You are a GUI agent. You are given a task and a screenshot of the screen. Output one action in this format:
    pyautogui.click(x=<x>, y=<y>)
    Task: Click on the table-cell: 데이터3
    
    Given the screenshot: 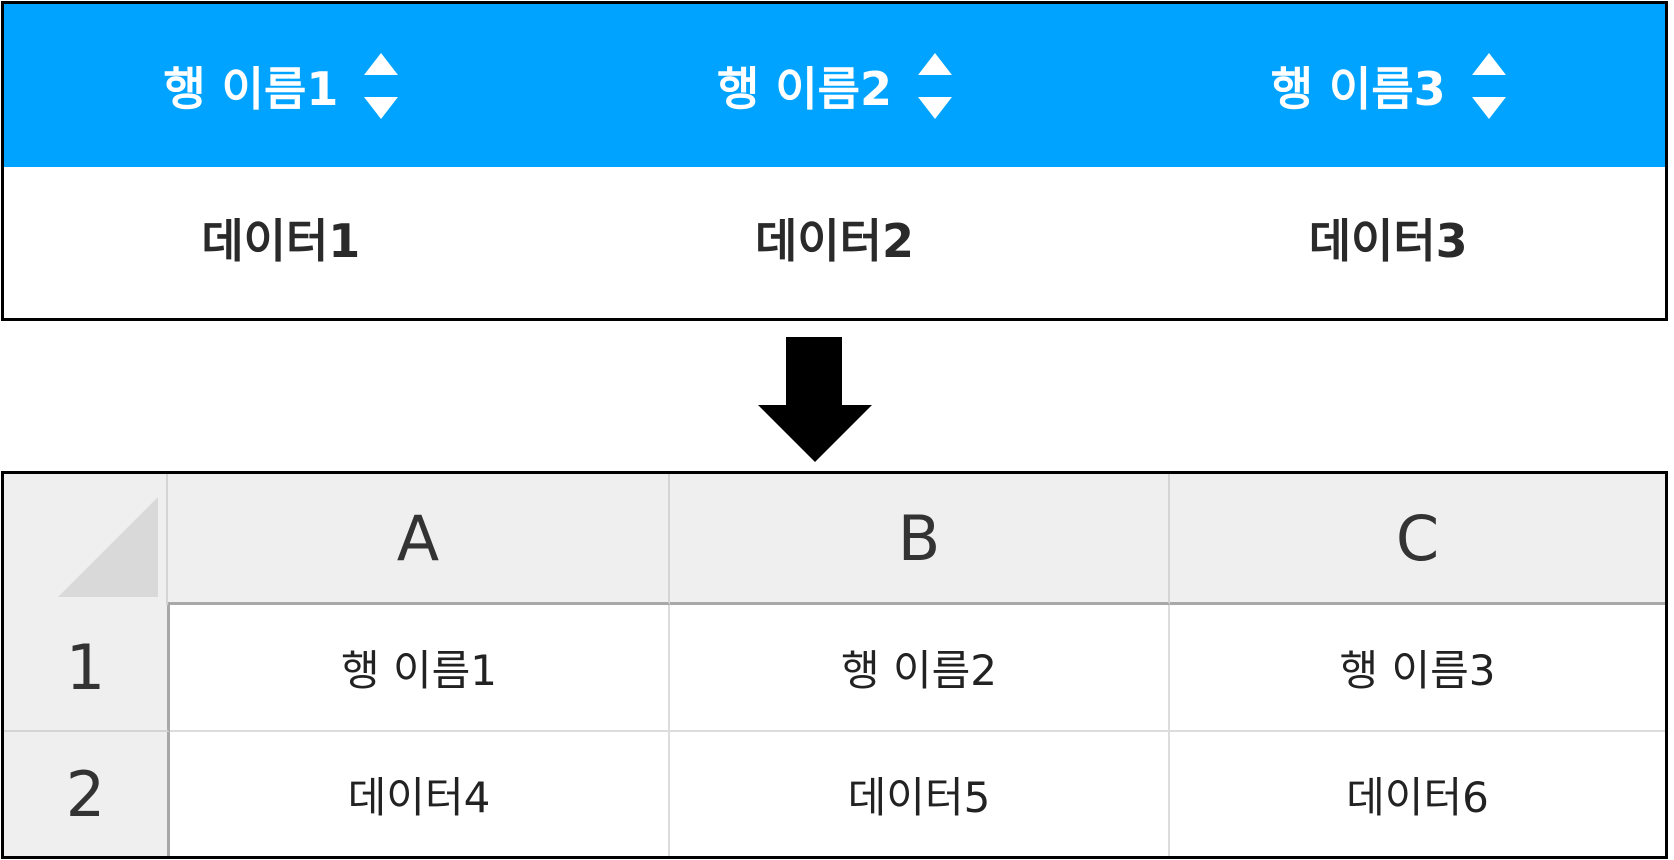 What is the action you would take?
    pyautogui.click(x=1388, y=240)
    